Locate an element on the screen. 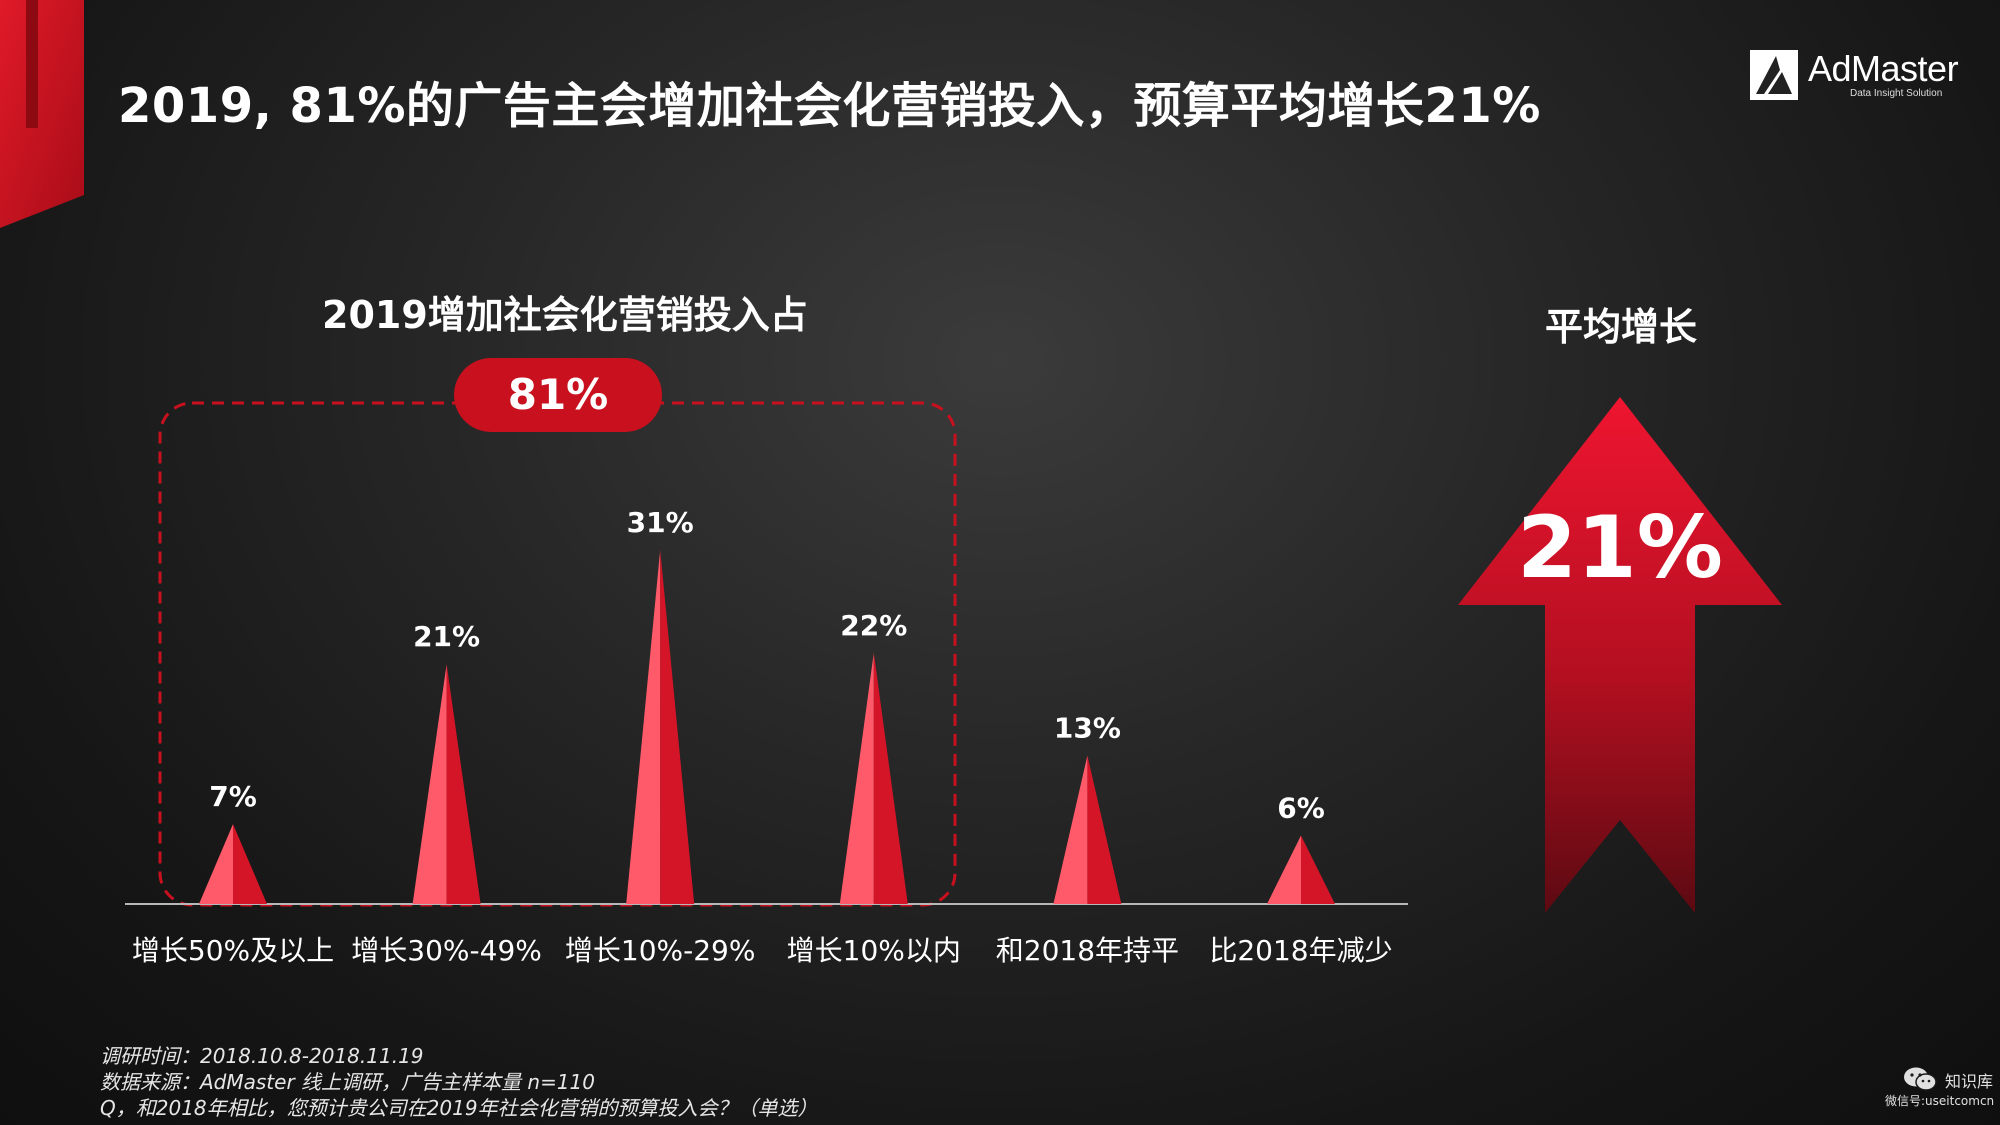  value-label: 6% is located at coordinates (1301, 807).